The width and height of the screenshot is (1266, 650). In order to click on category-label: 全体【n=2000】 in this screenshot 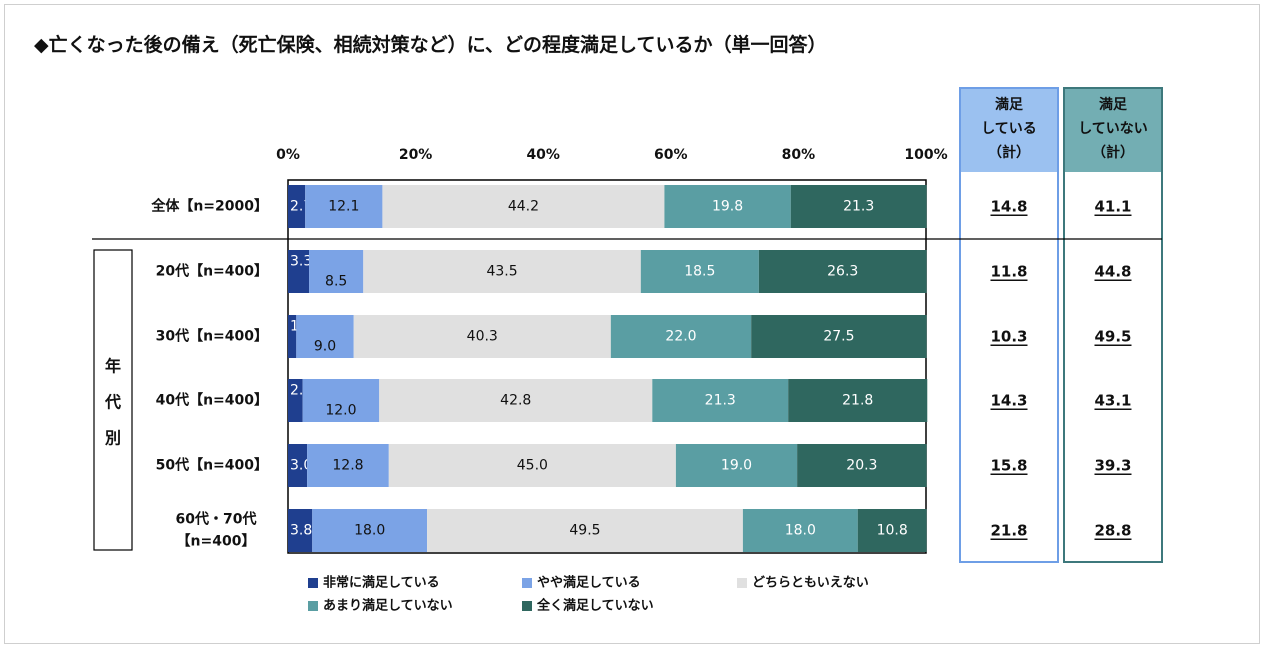, I will do `click(209, 206)`.